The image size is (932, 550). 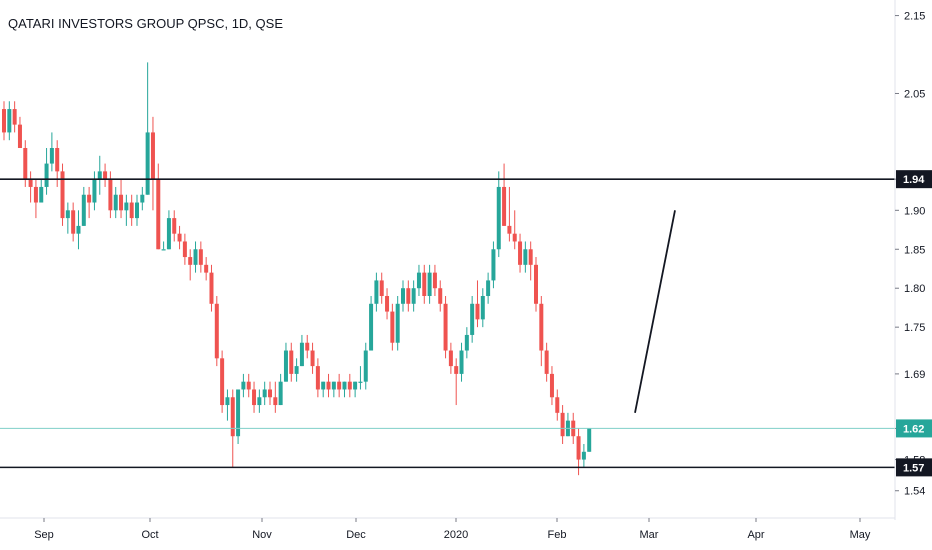 What do you see at coordinates (914, 250) in the screenshot?
I see `y-tick-label: 1.85` at bounding box center [914, 250].